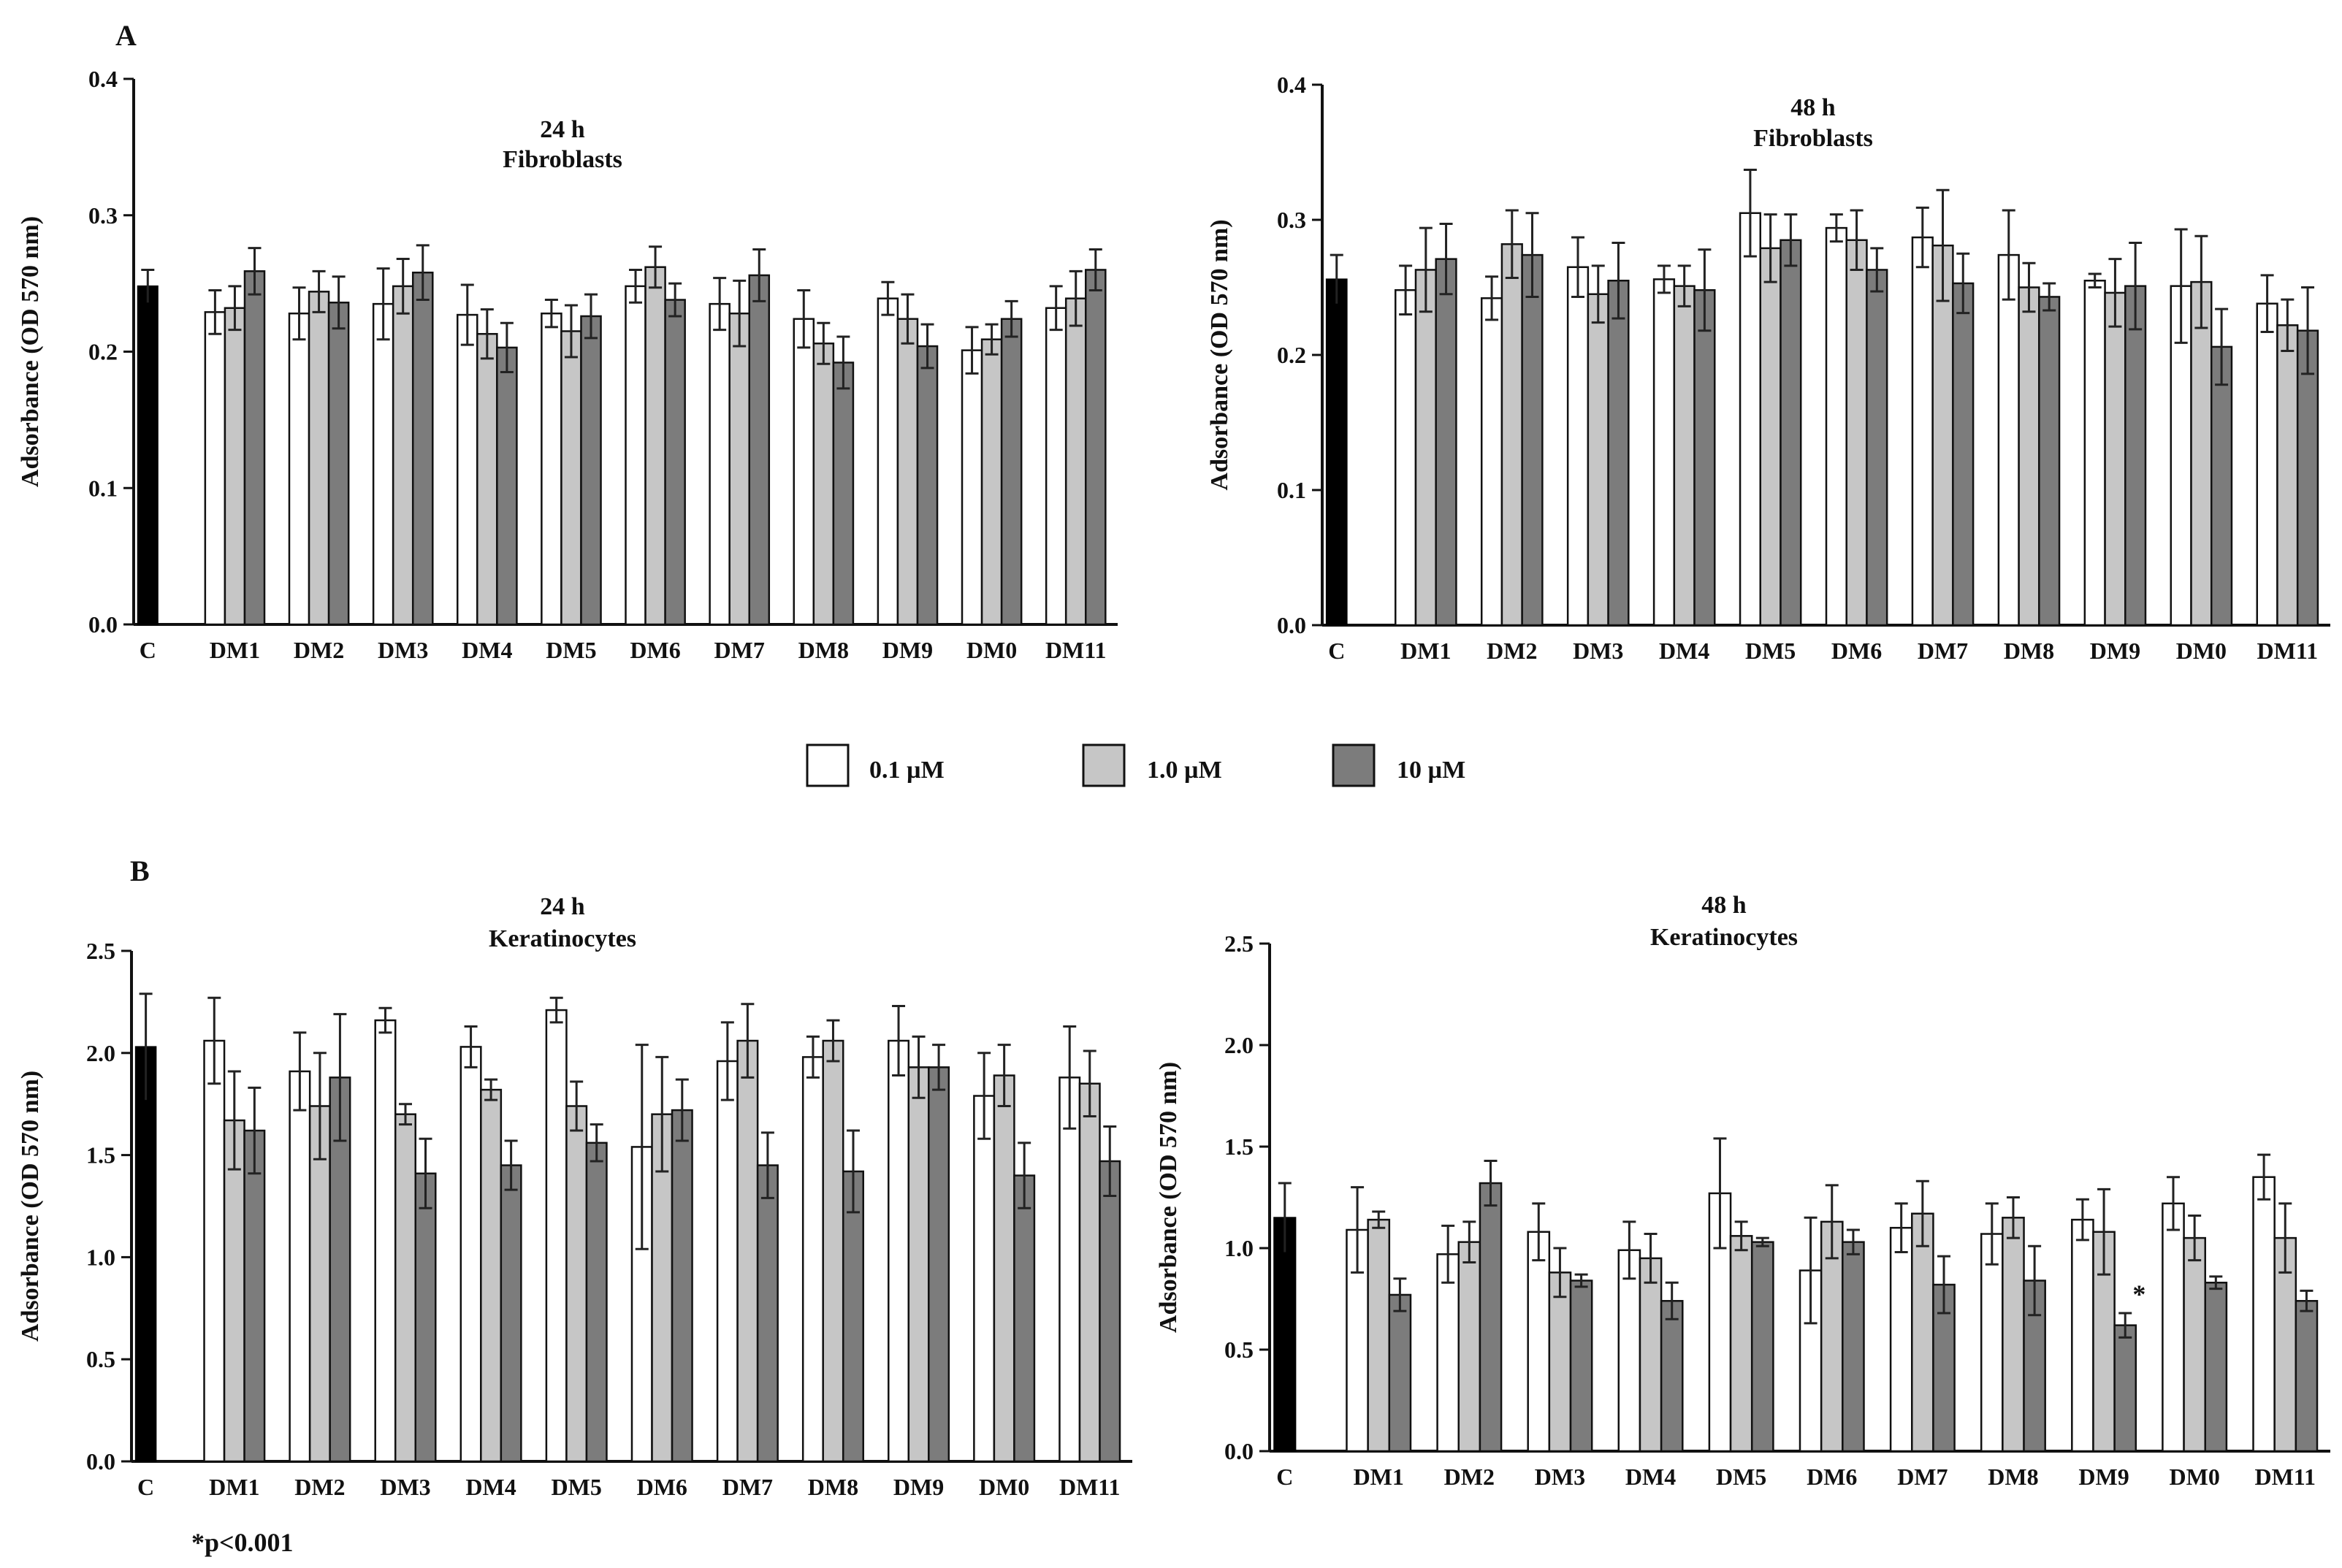 The height and width of the screenshot is (1568, 2342). Describe the element at coordinates (140, 870) in the screenshot. I see `panel-label-b: B` at that location.